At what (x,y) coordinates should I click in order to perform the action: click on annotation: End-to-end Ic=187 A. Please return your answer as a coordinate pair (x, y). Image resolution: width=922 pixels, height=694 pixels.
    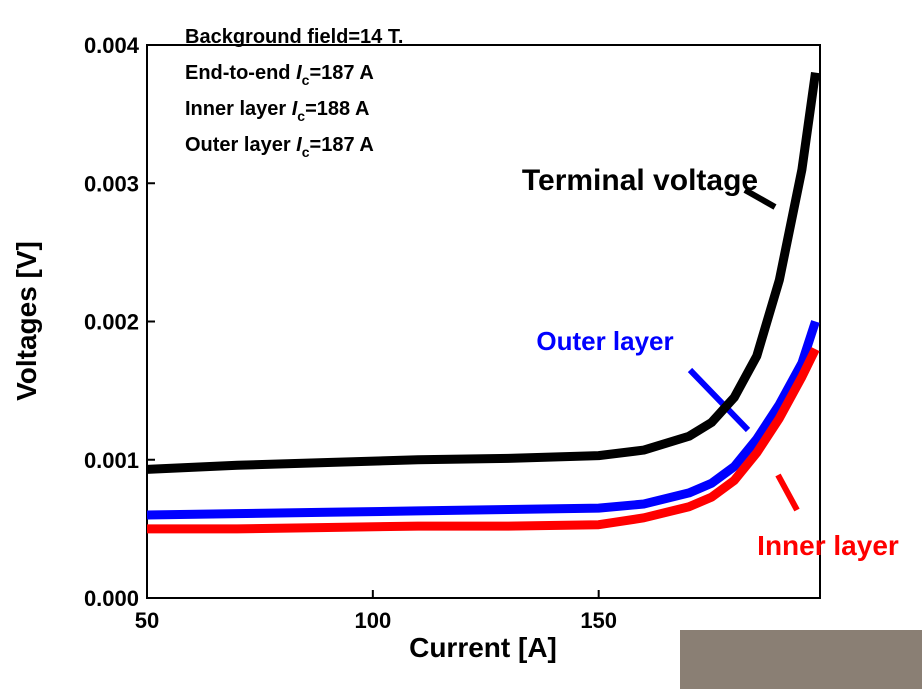
    Looking at the image, I should click on (279, 75).